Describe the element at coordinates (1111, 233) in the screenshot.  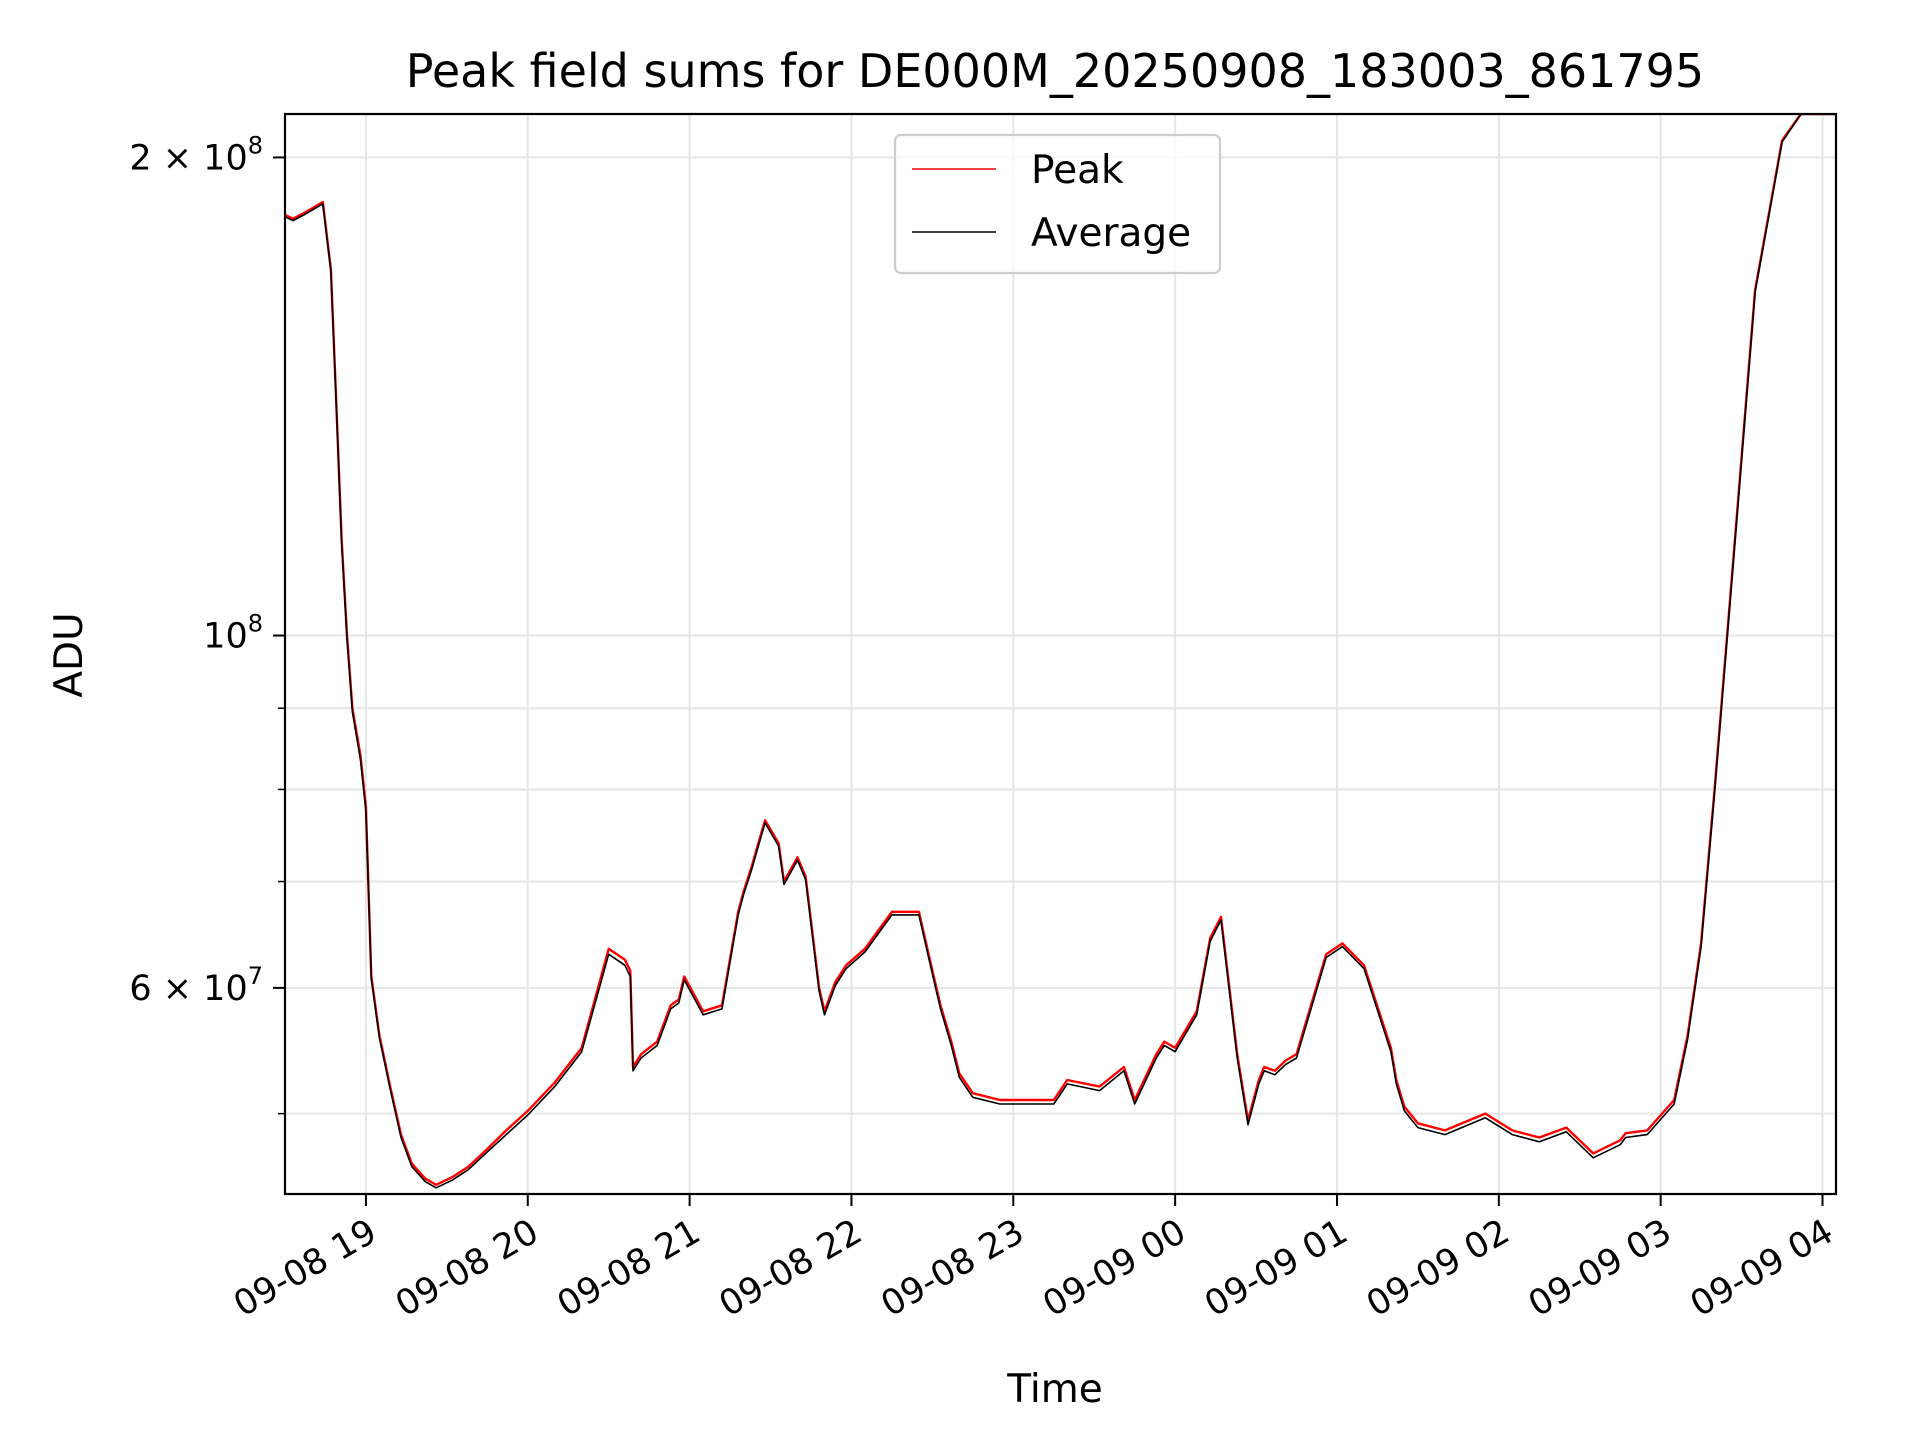
I see `legend-label-average: Average` at that location.